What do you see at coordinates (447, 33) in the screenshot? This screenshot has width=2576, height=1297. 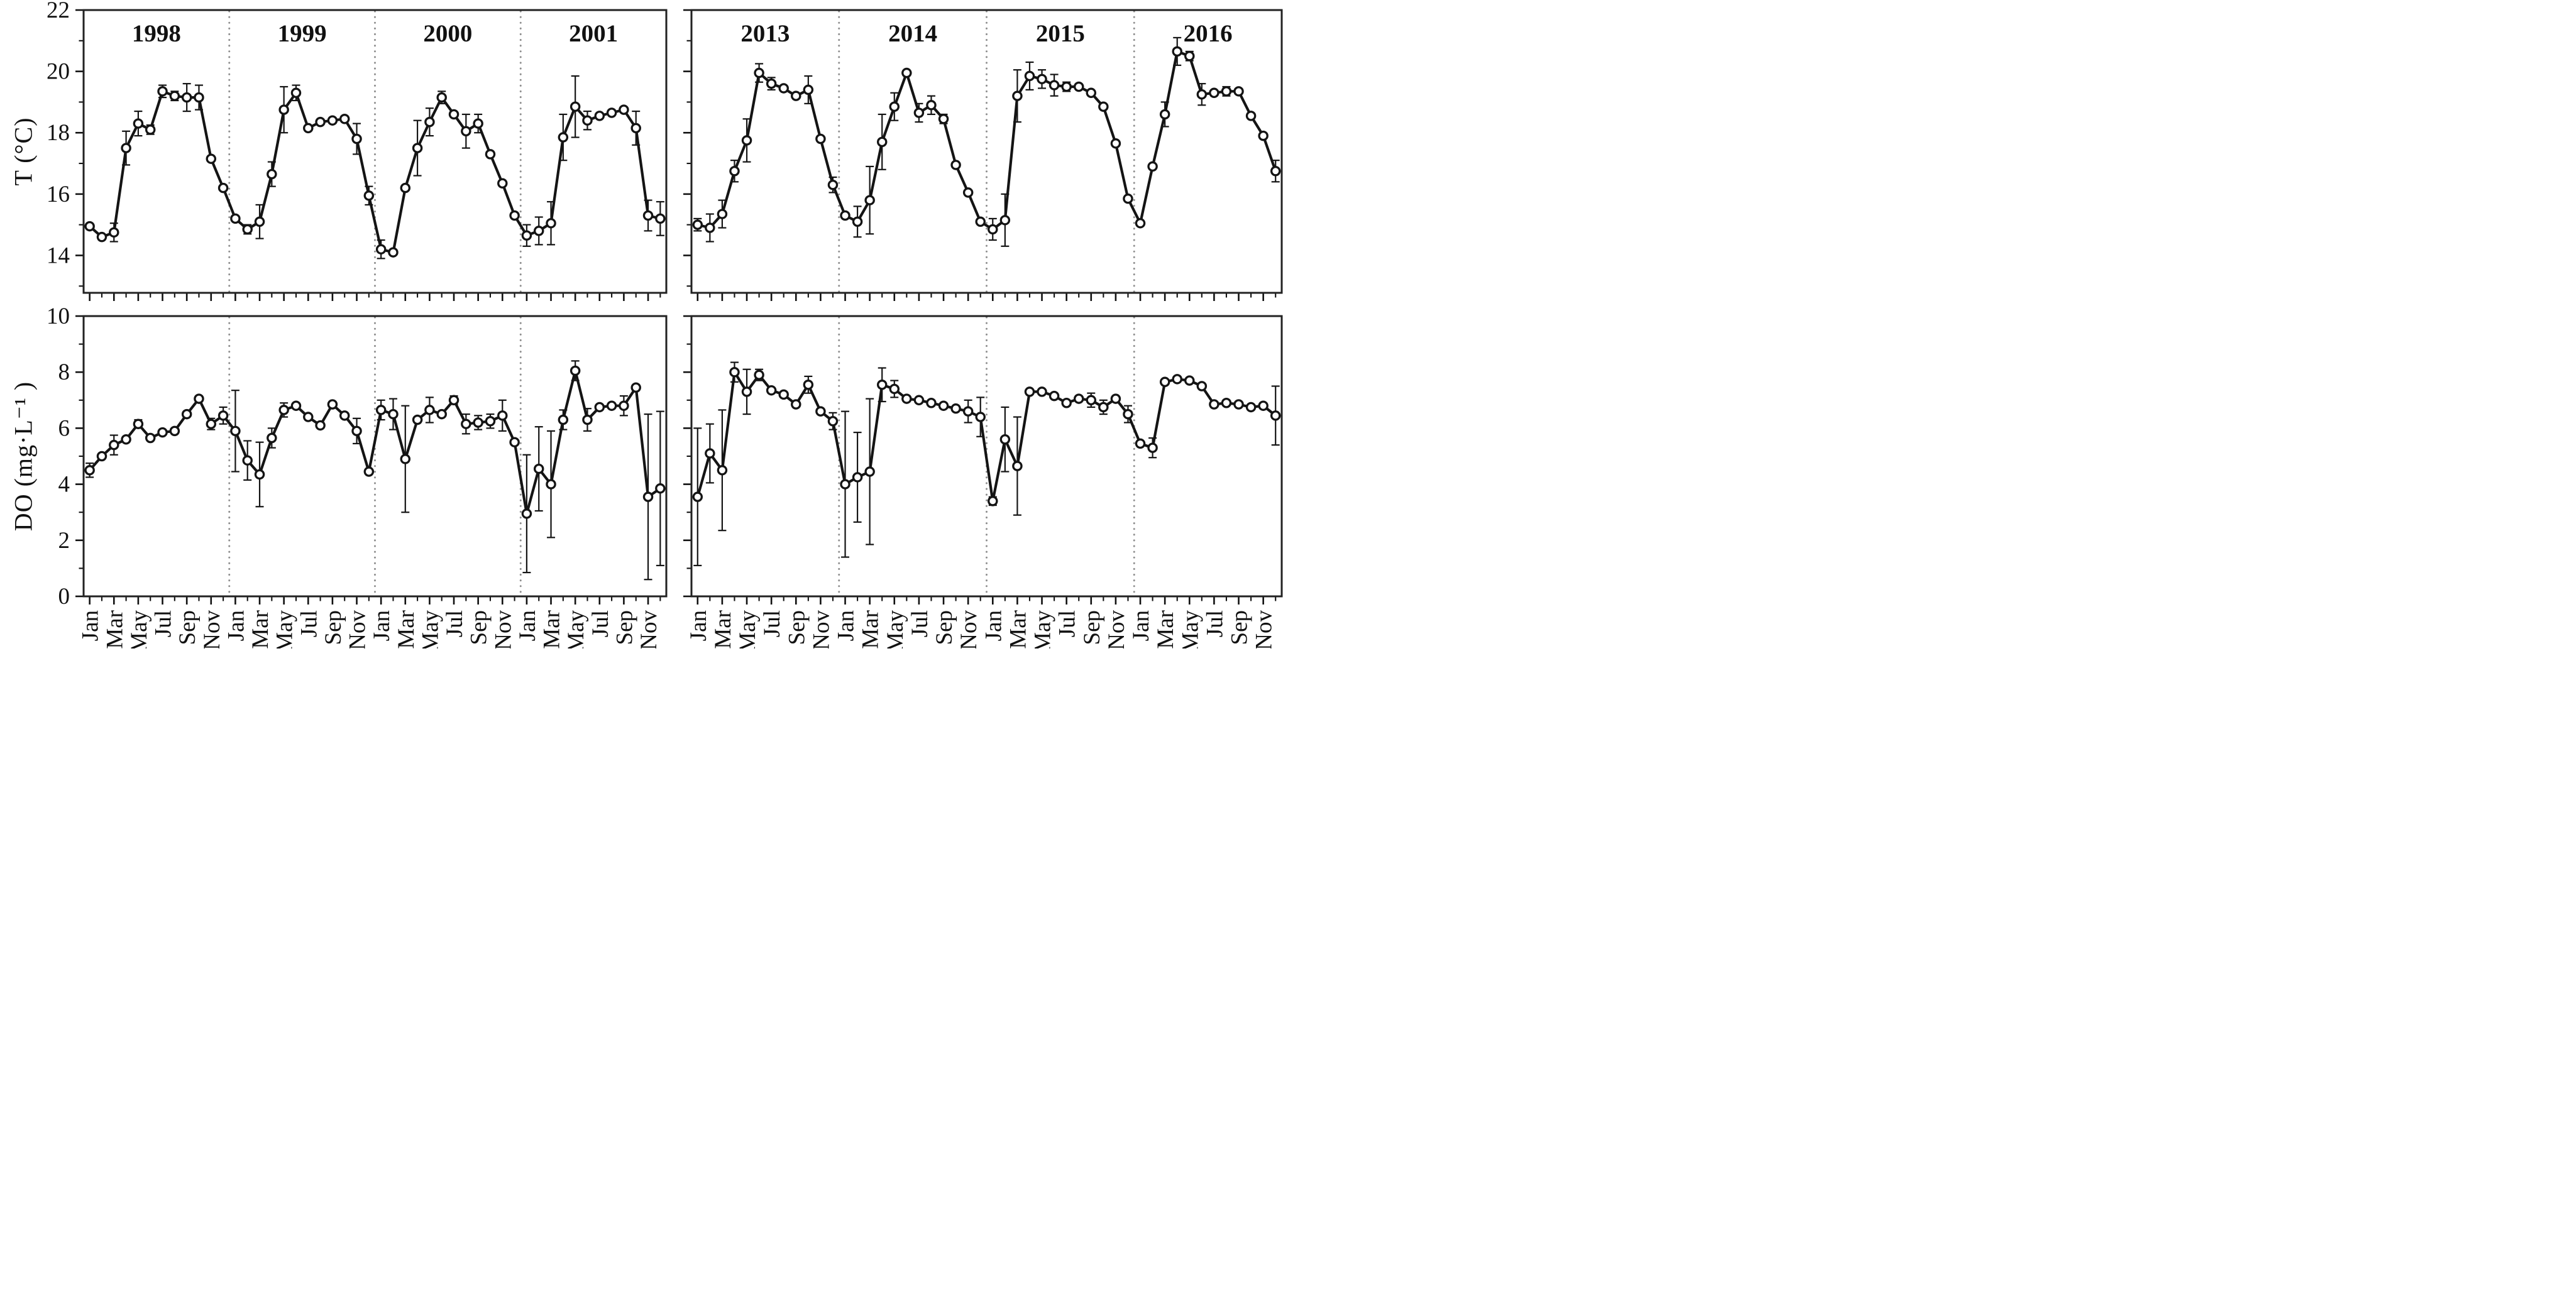 I see `year-label: 2000` at bounding box center [447, 33].